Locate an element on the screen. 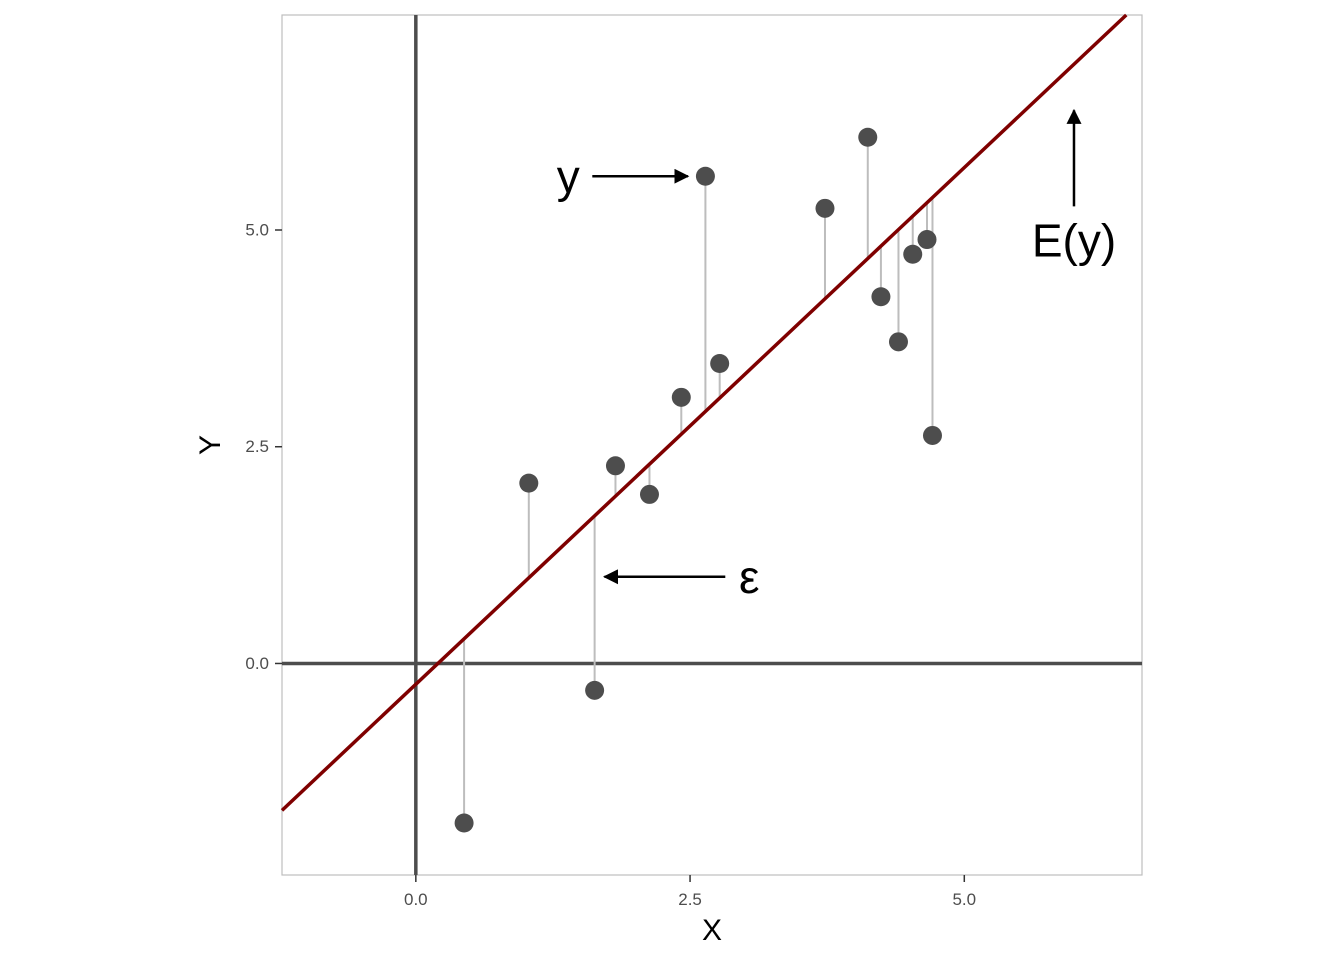 The width and height of the screenshot is (1344, 960). x-axis-ticks: 0.0 2.5 5.0 is located at coordinates (690, 892).